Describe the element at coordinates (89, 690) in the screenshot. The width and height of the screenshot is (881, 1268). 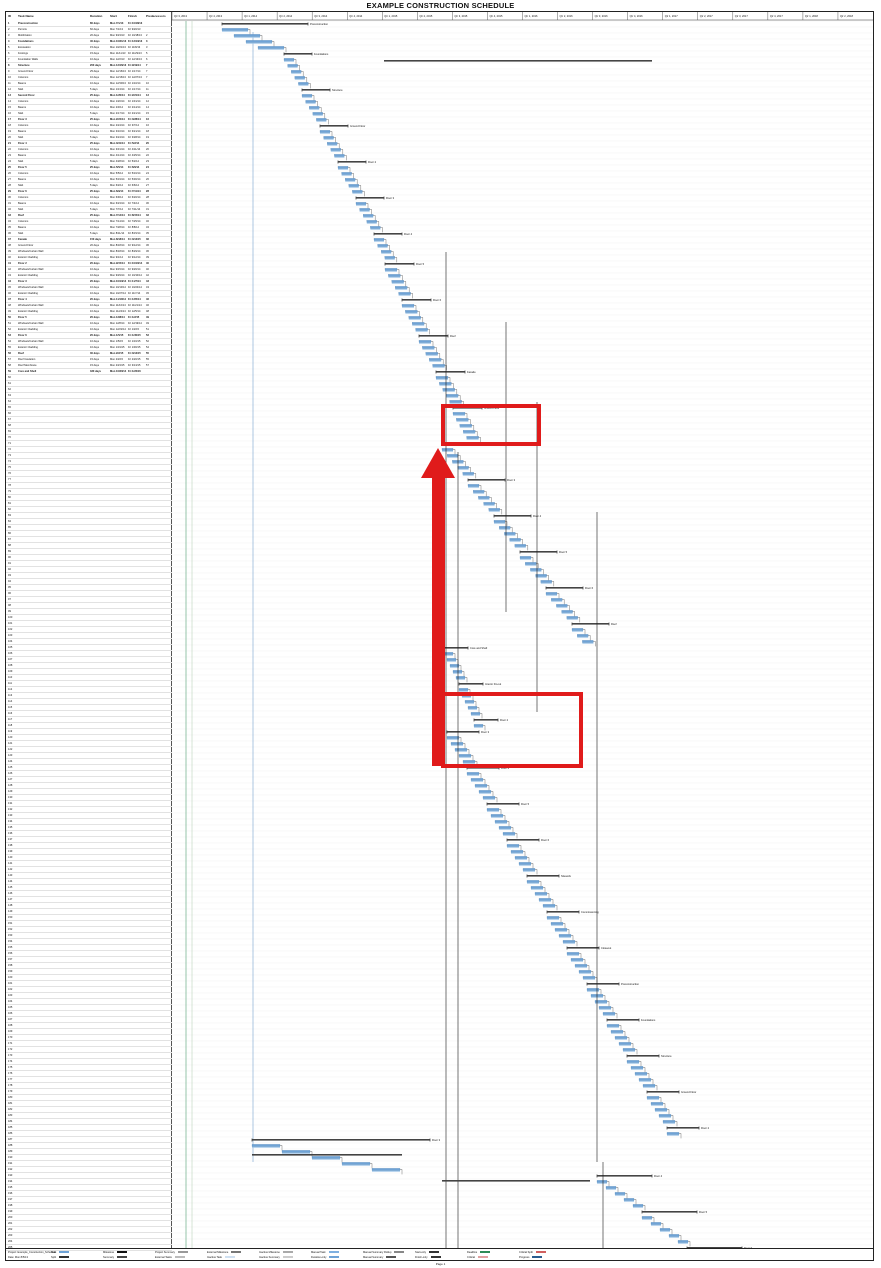
I see `table-row: 112` at that location.